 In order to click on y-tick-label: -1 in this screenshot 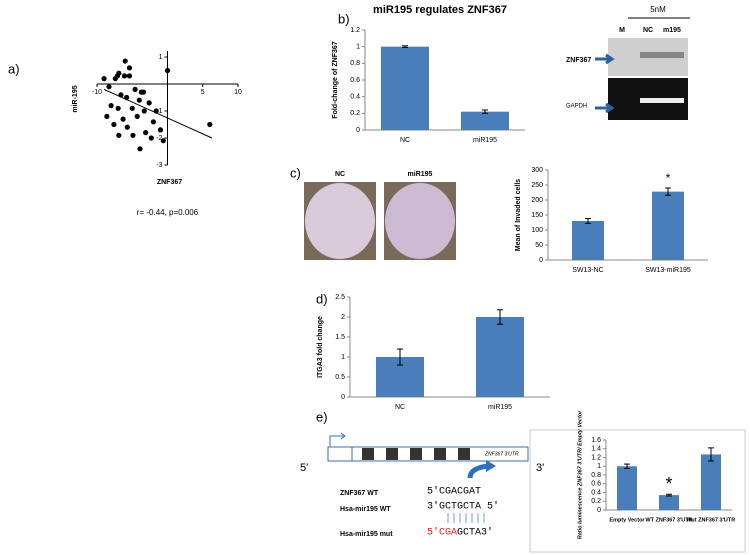, I will do `click(159, 111)`.